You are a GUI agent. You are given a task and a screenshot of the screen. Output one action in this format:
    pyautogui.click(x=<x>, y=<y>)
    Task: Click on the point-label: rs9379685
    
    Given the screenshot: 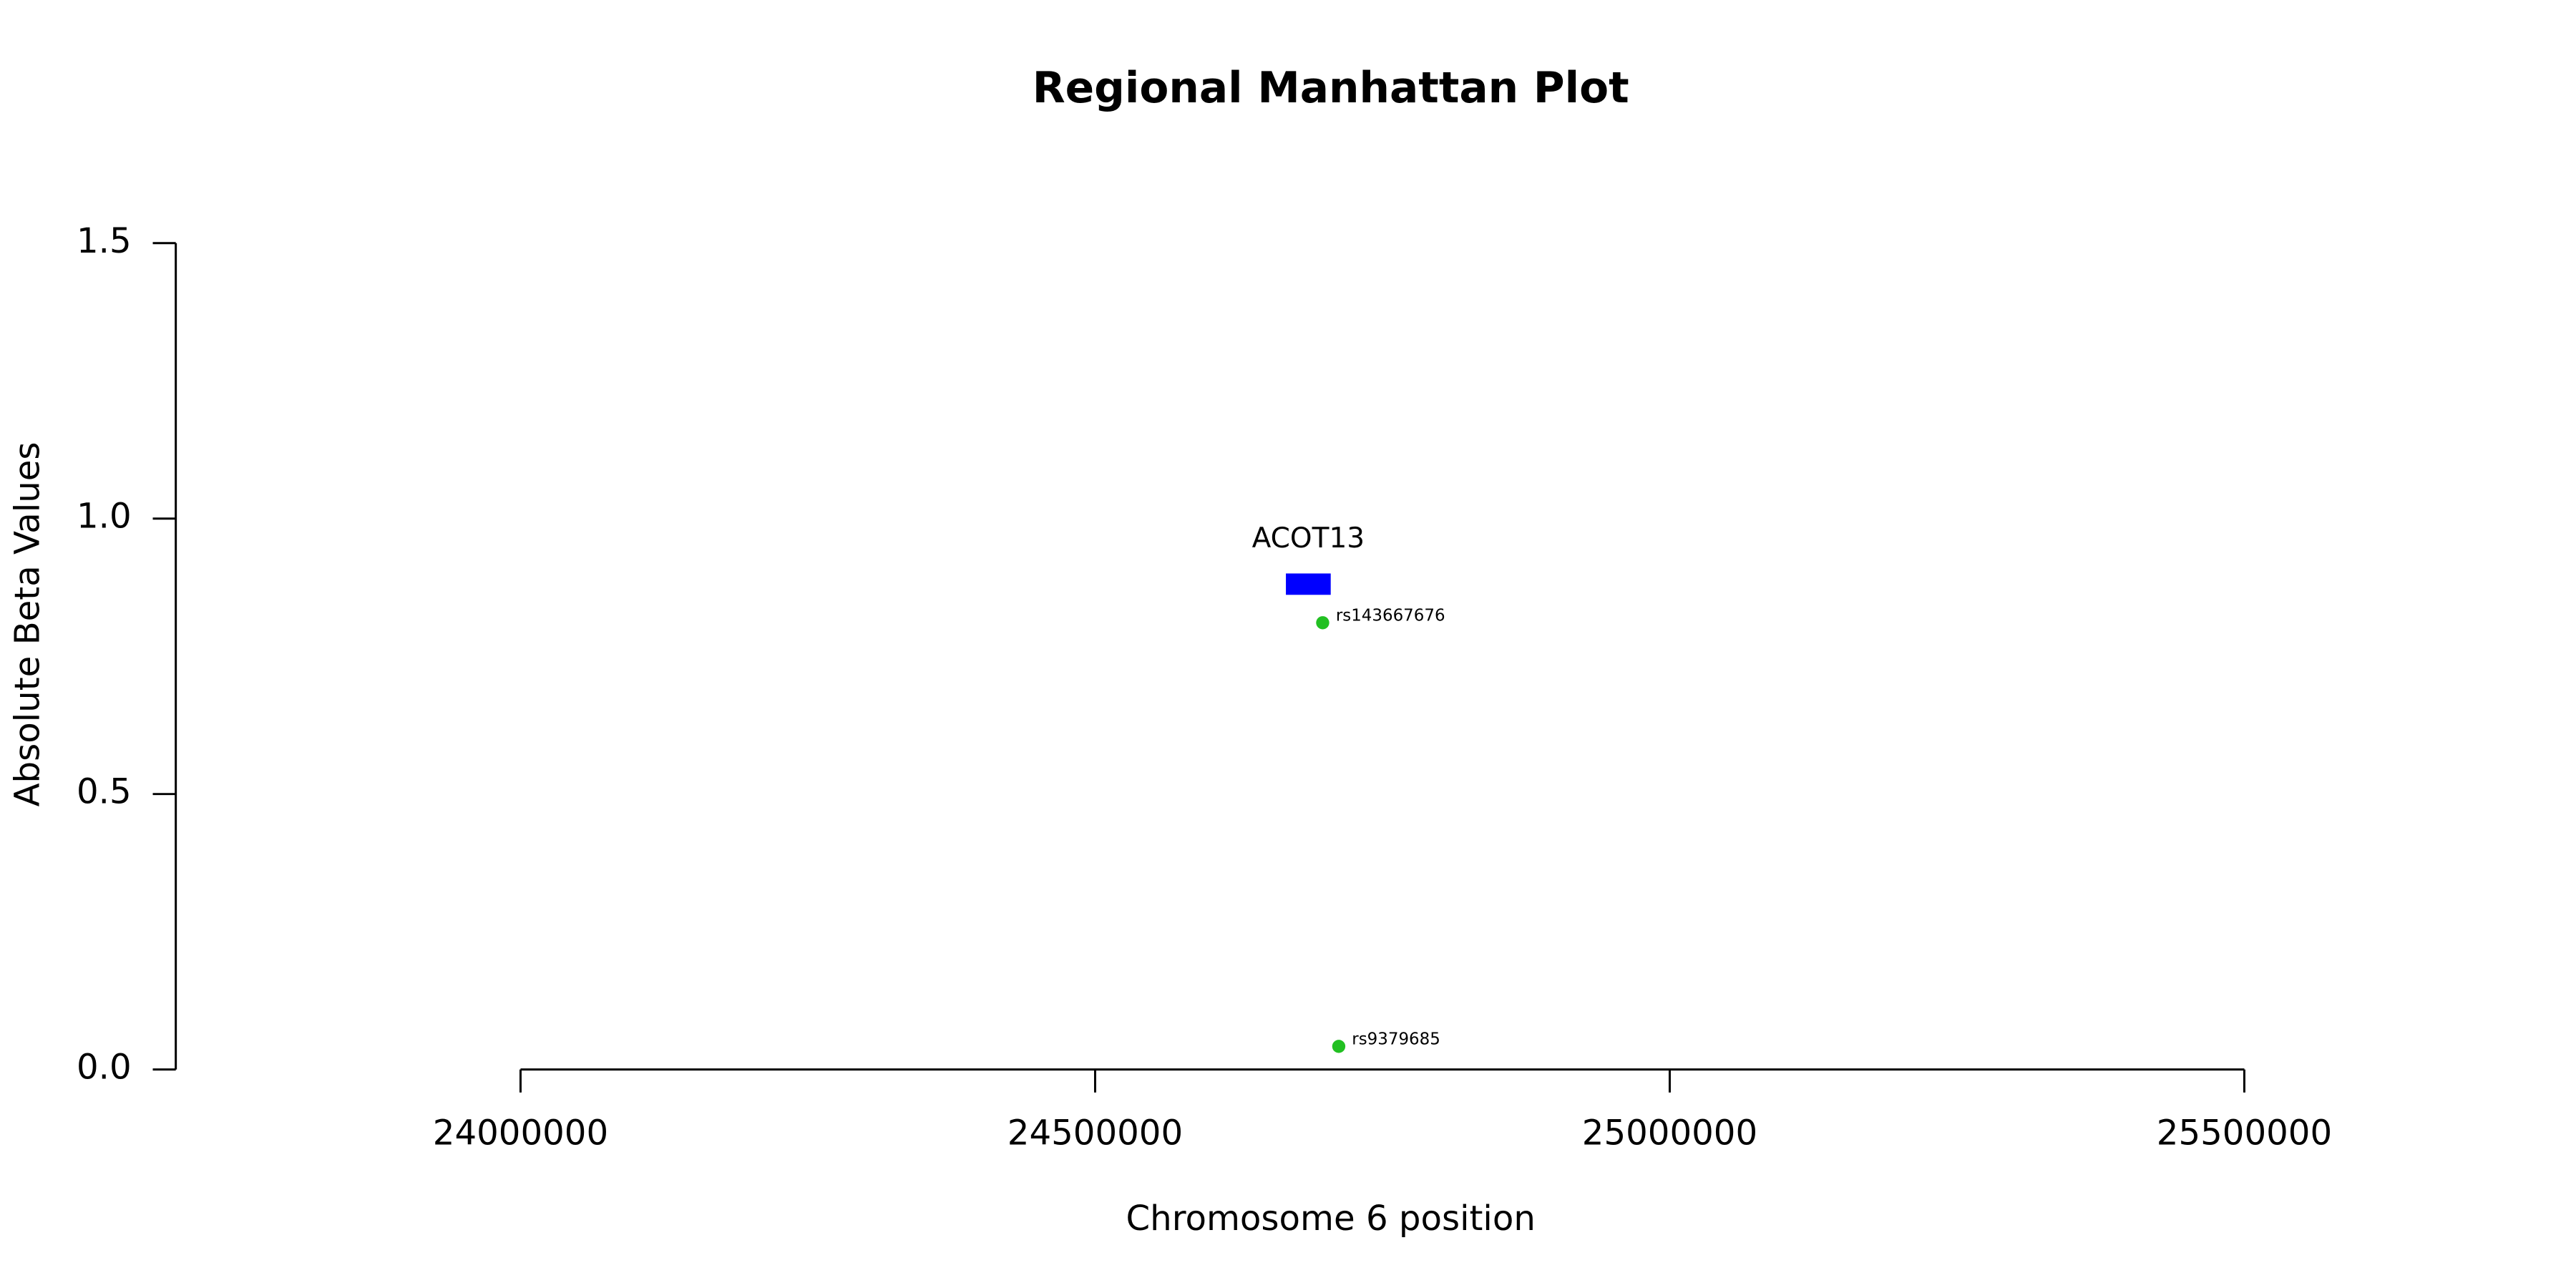 What is the action you would take?
    pyautogui.click(x=1396, y=1039)
    